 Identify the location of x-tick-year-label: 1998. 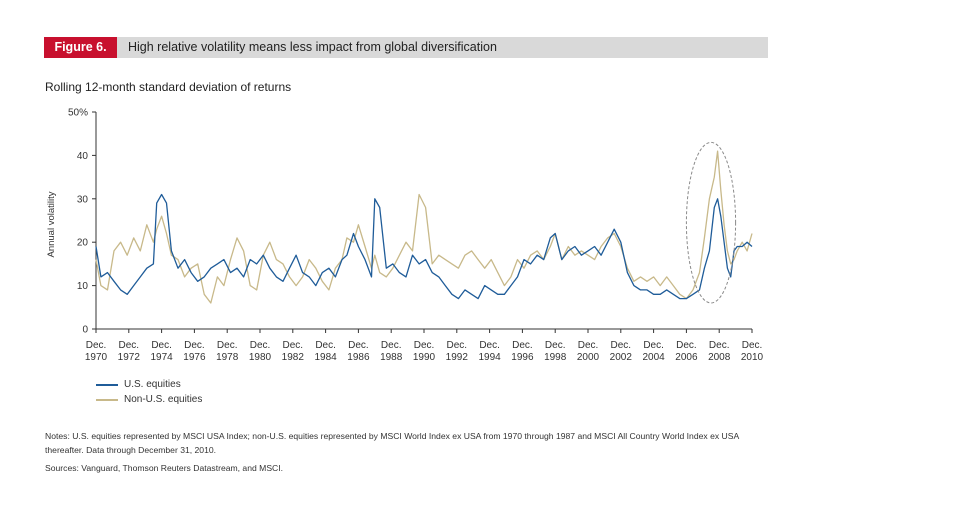
(555, 357).